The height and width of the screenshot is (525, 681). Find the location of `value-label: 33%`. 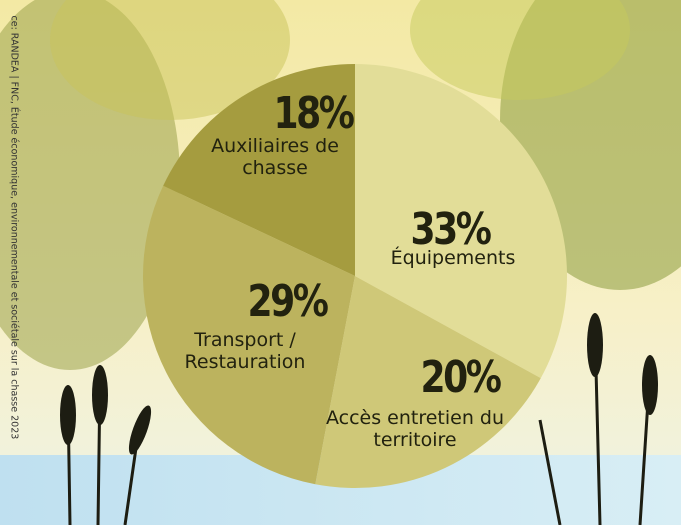

value-label: 33% is located at coordinates (450, 229).